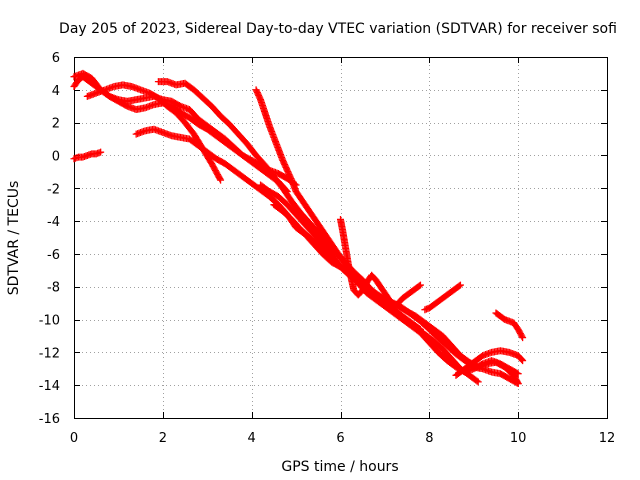 This screenshot has width=640, height=480. What do you see at coordinates (252, 438) in the screenshot?
I see `x-tick-label: 4` at bounding box center [252, 438].